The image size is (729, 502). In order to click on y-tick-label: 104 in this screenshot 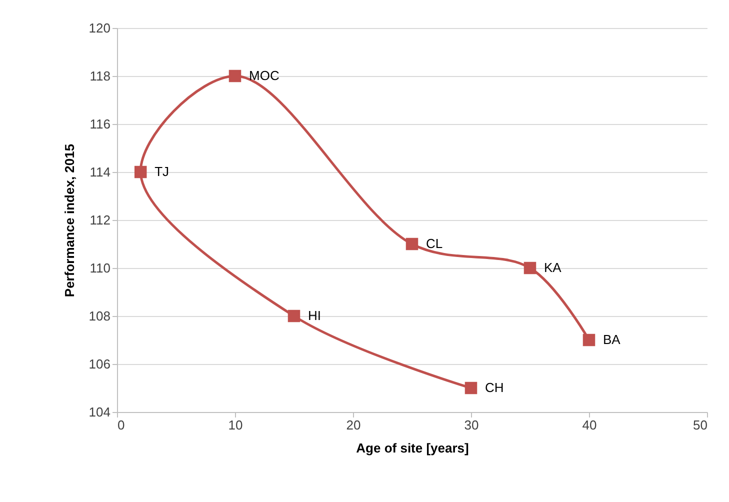, I will do `click(99, 412)`.